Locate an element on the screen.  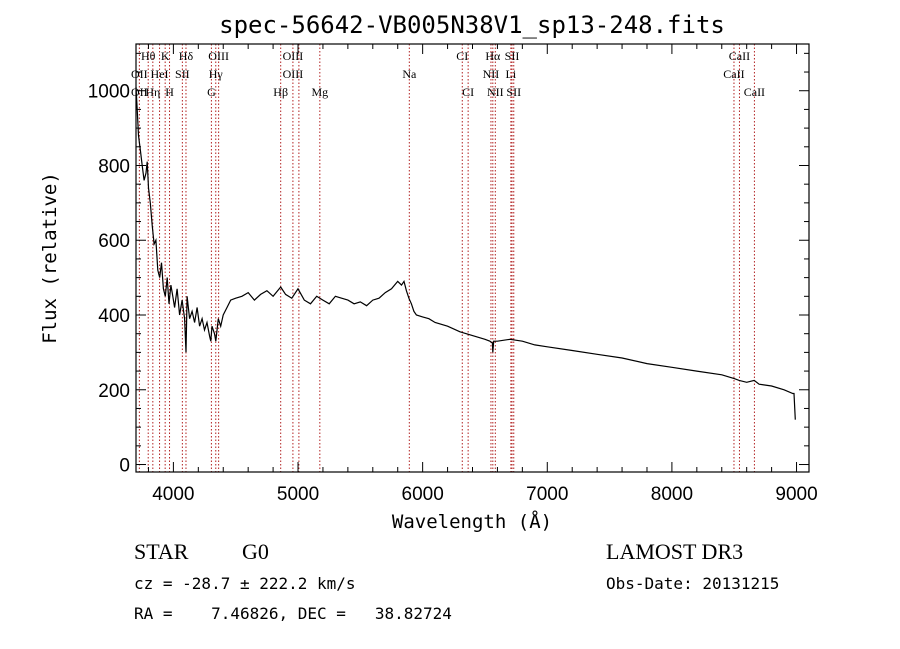
y-tick-label: 800 is located at coordinates (114, 166).